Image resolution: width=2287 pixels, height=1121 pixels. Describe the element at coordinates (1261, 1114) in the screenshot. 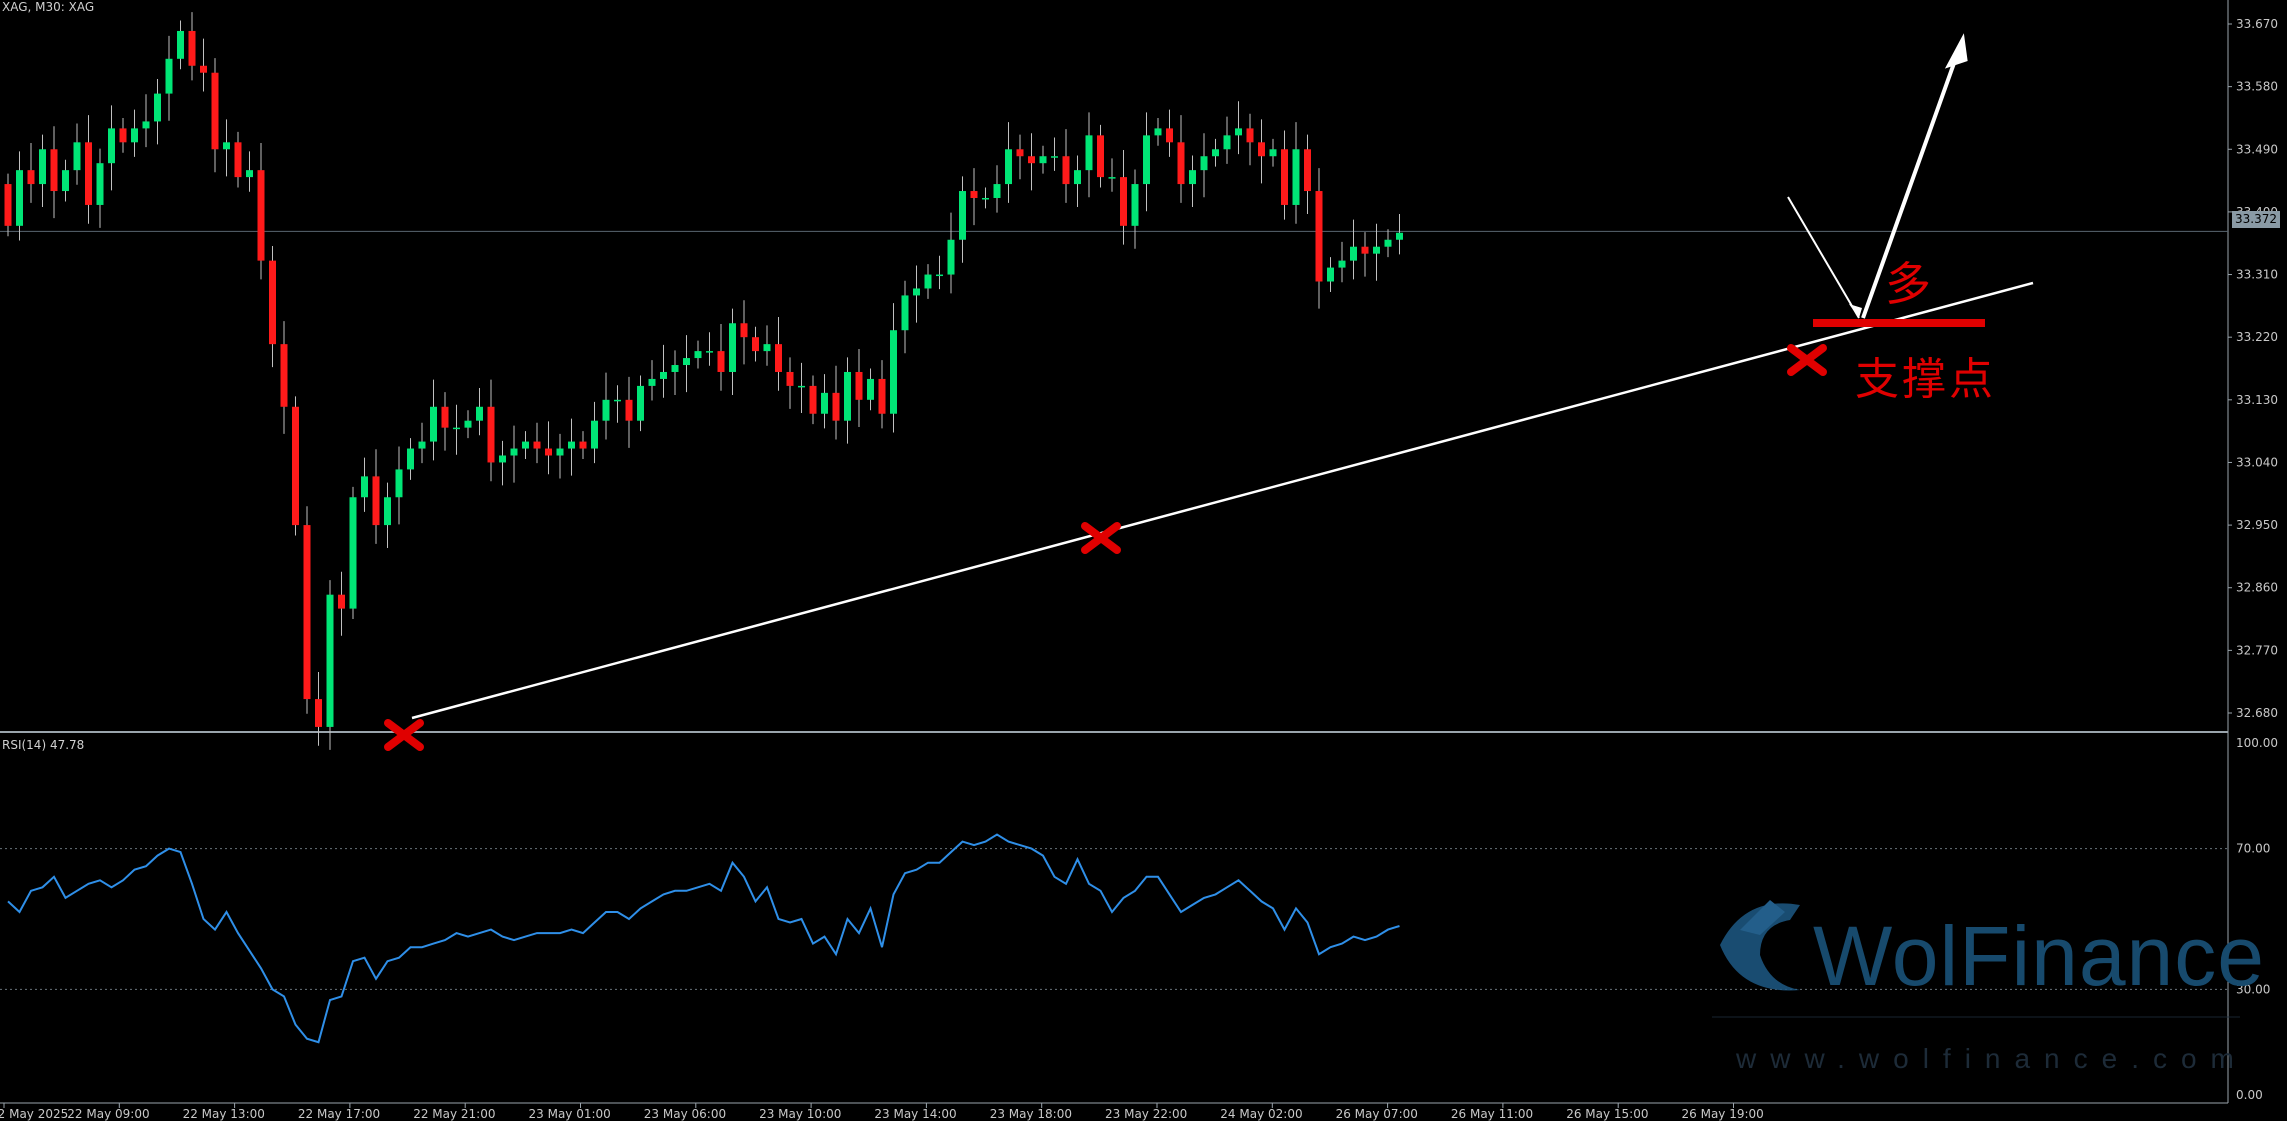

I see `time-tick-label: 24 May 02:00` at that location.